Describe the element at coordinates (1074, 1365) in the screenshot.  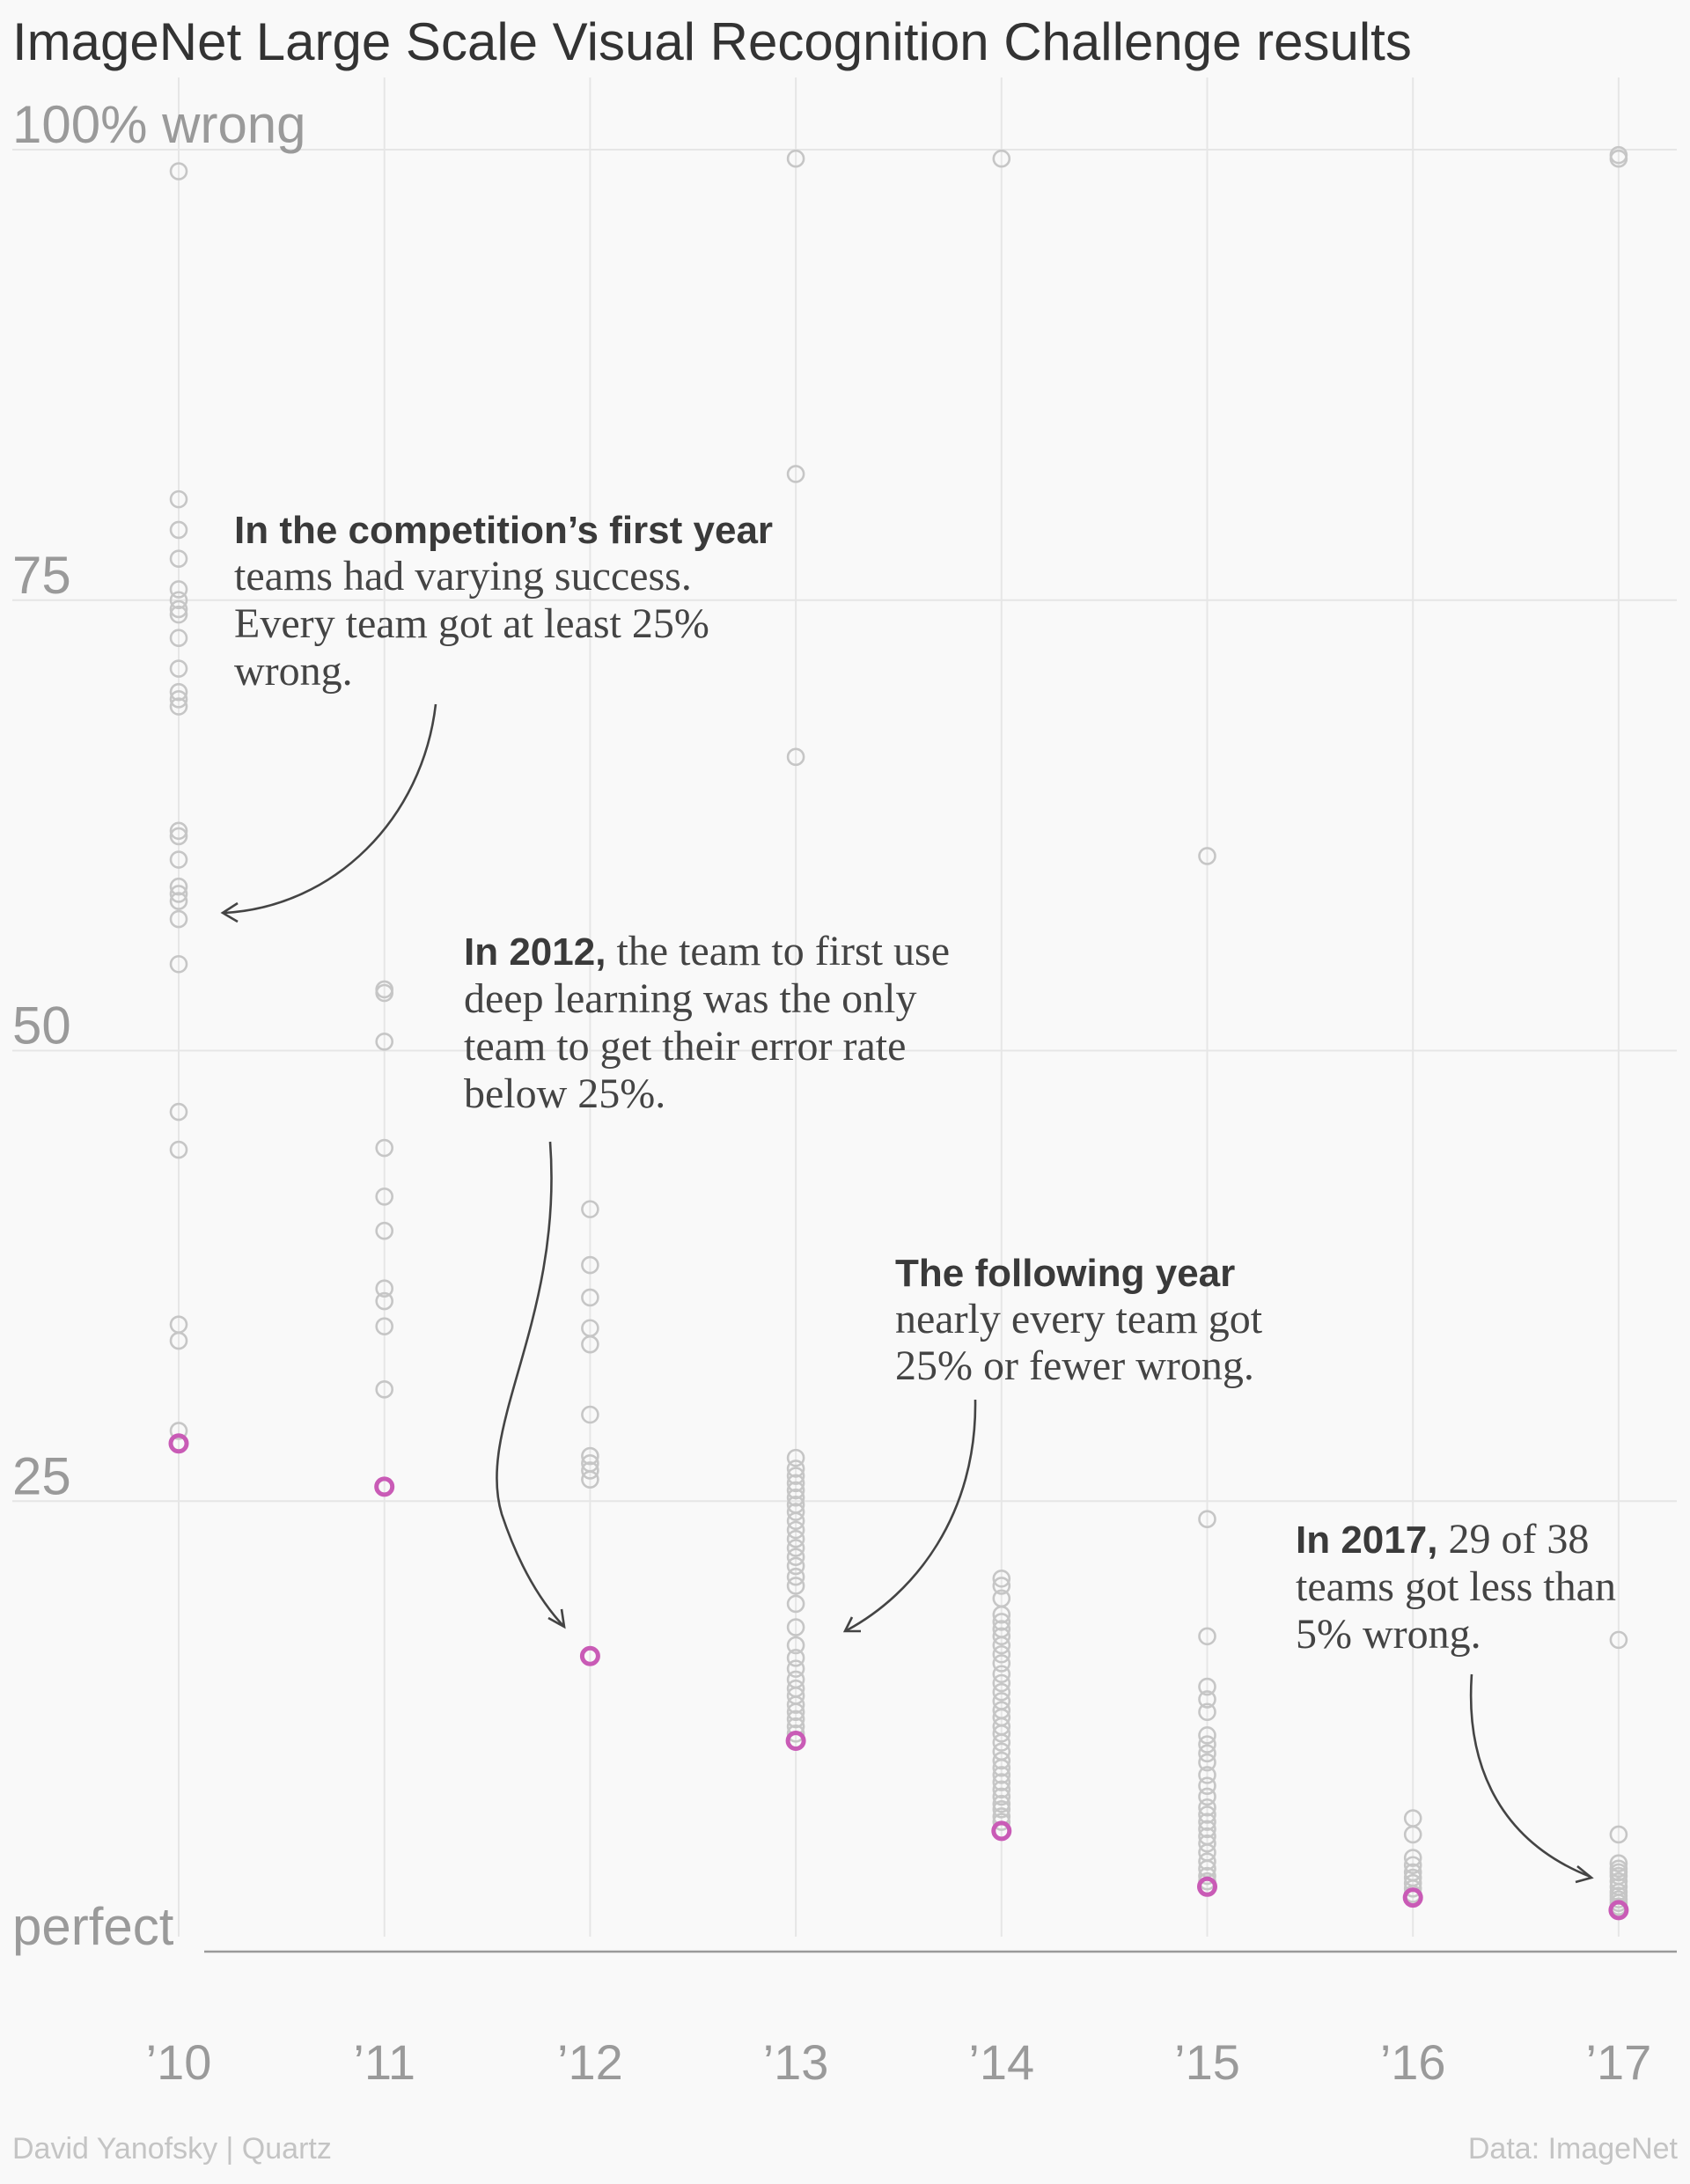
I see `annotation-following-year-line-2: 25% or fewer wrong.` at that location.